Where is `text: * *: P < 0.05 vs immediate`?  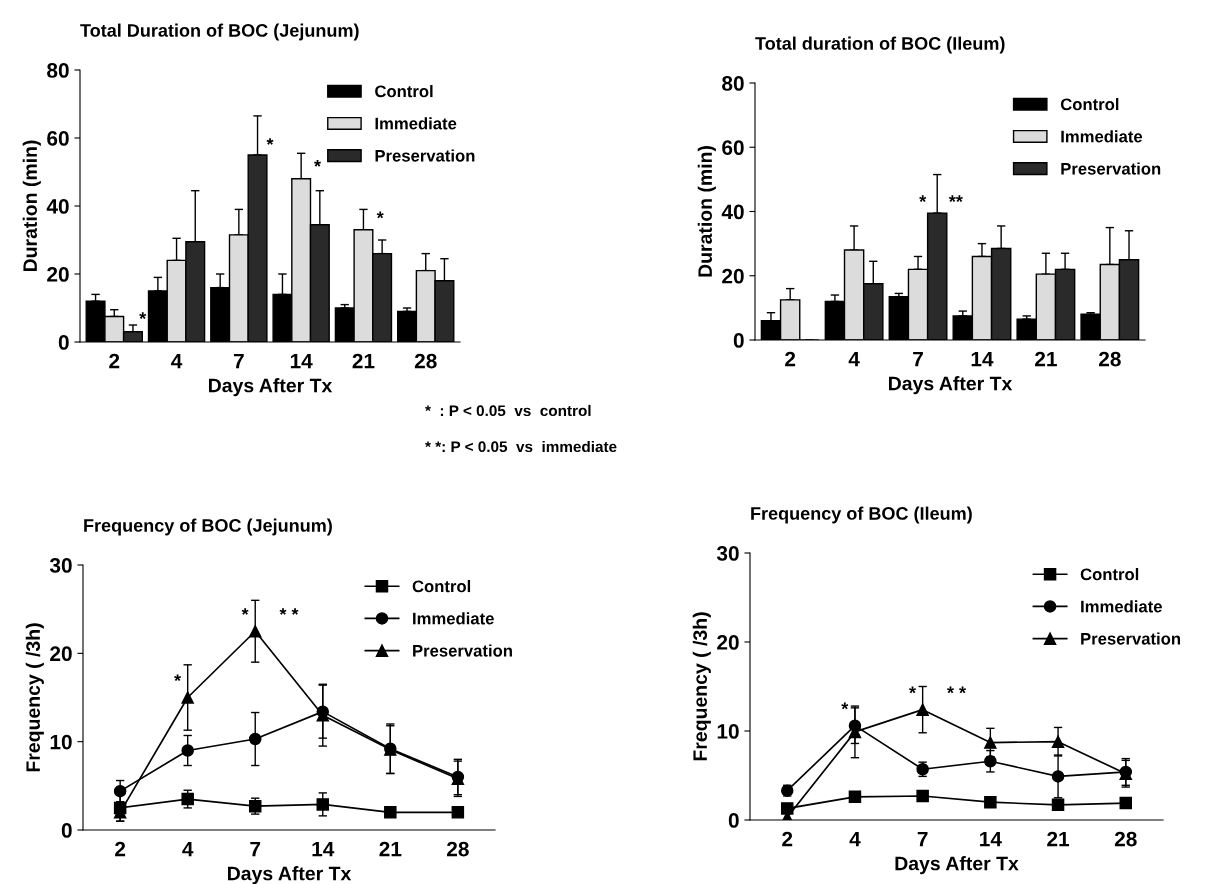 text: * *: P < 0.05 vs immediate is located at coordinates (521, 446).